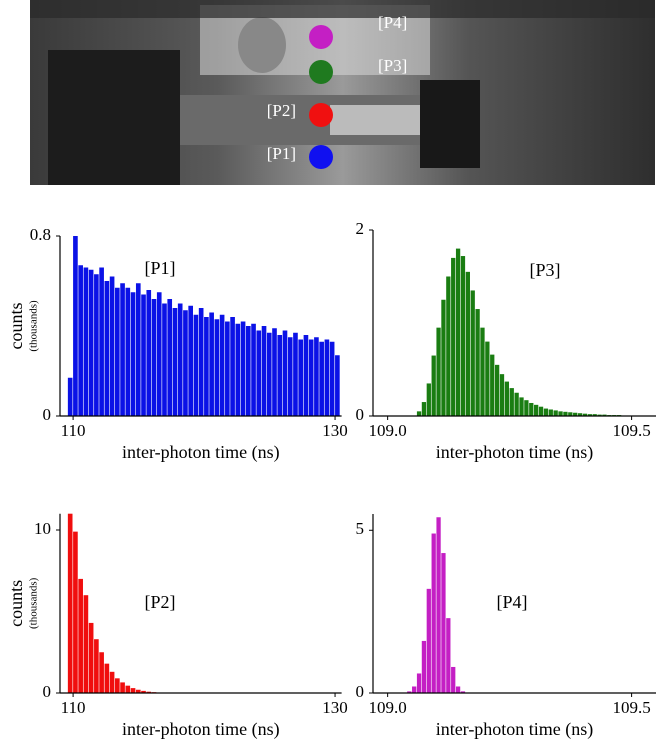  Describe the element at coordinates (42, 528) in the screenshot. I see `y-tick-label: 10` at that location.